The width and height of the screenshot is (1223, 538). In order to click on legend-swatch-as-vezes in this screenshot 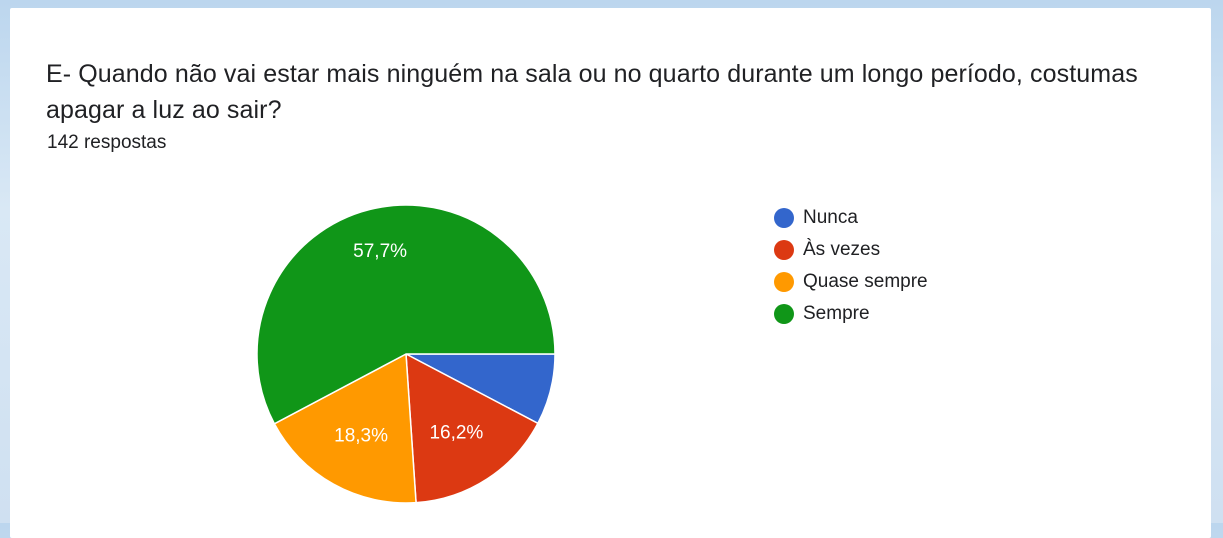, I will do `click(784, 250)`.